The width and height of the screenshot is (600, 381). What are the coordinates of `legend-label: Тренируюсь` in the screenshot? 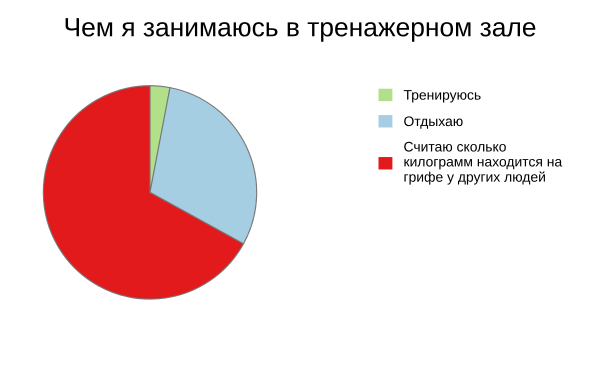 It's located at (442, 96).